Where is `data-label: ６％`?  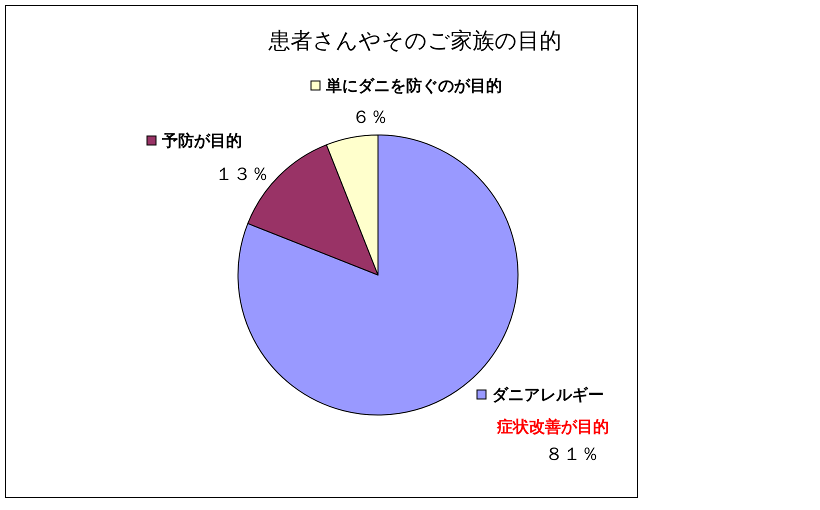
data-label: ６％ is located at coordinates (370, 117).